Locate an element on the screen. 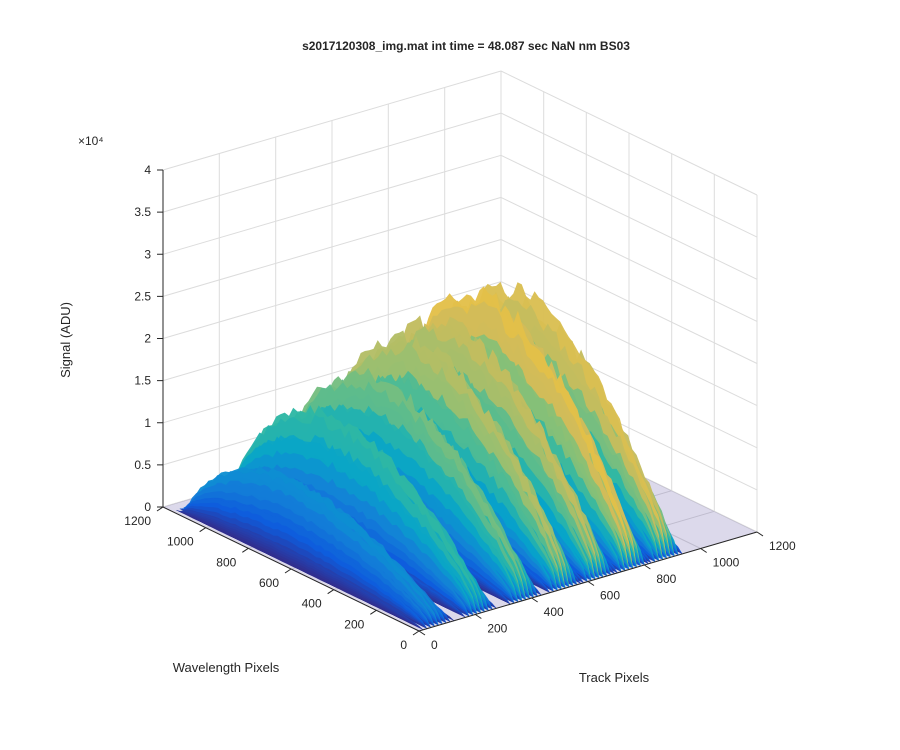  z-tick-label: 0.5 is located at coordinates (142, 465).